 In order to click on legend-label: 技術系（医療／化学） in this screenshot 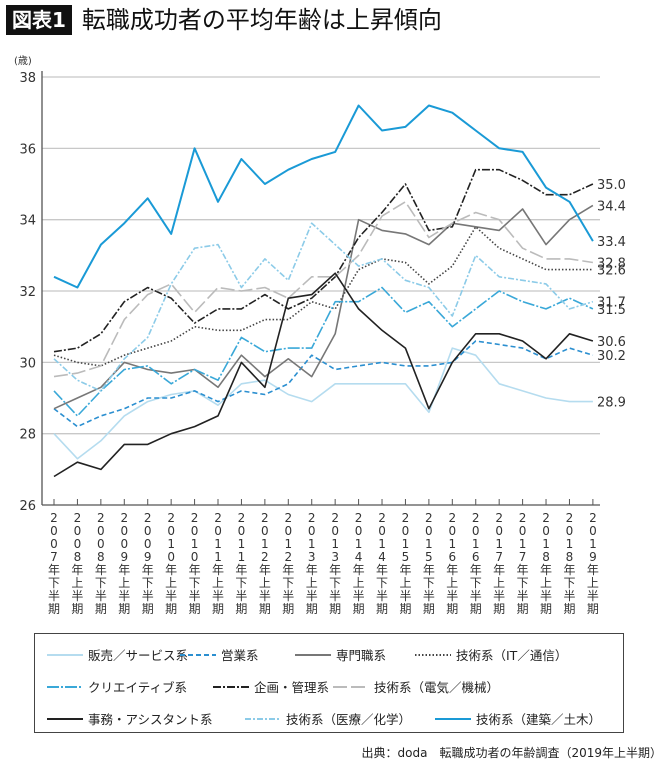, I will do `click(349, 719)`.